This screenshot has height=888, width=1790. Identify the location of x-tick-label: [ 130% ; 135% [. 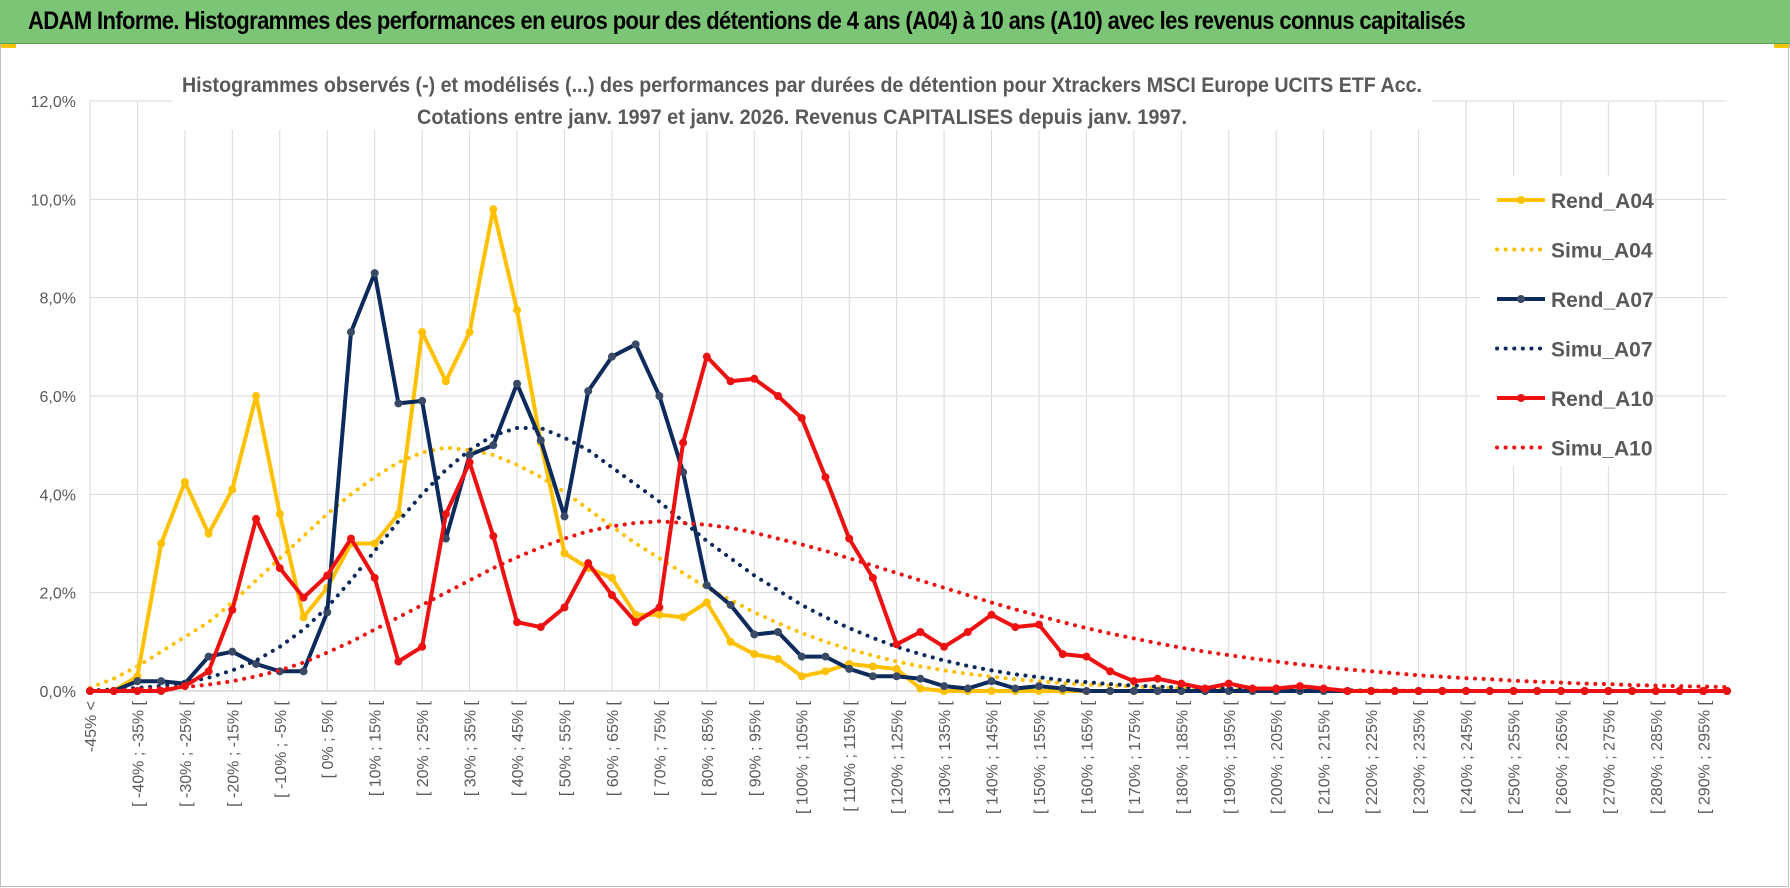
(945, 757).